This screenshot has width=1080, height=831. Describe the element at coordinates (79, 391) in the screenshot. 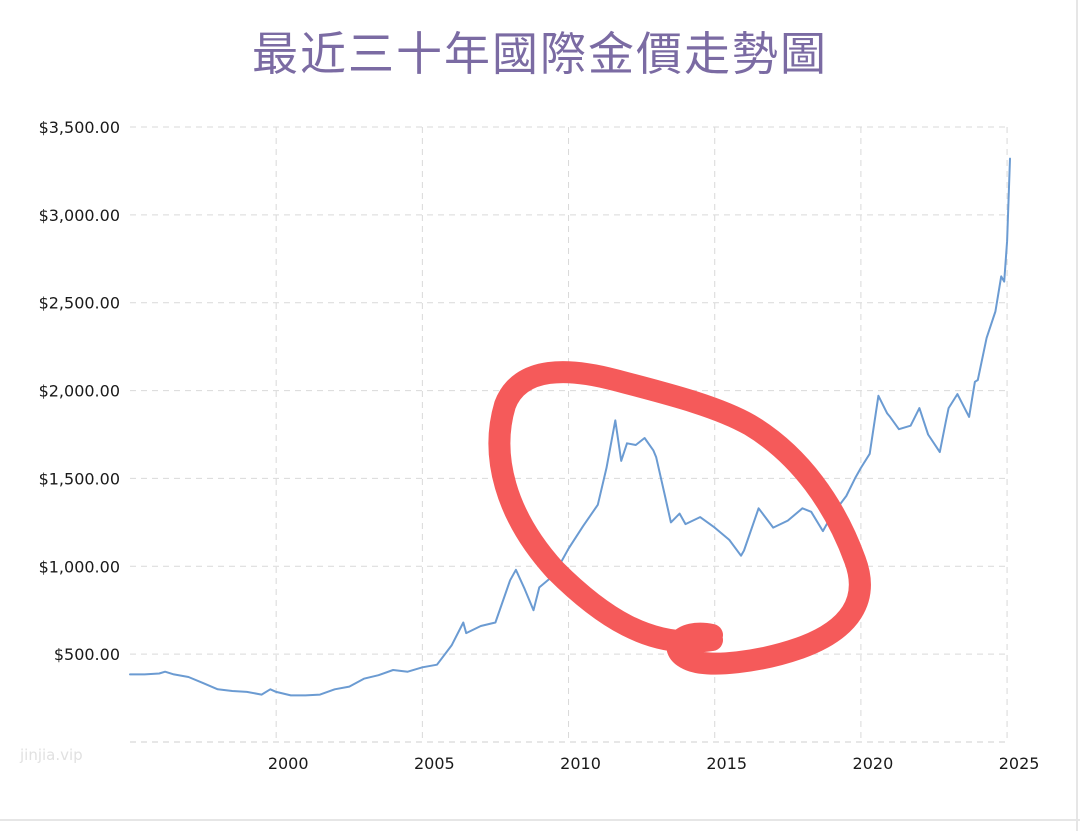

I see `y-tick-label: $2,000.00` at that location.